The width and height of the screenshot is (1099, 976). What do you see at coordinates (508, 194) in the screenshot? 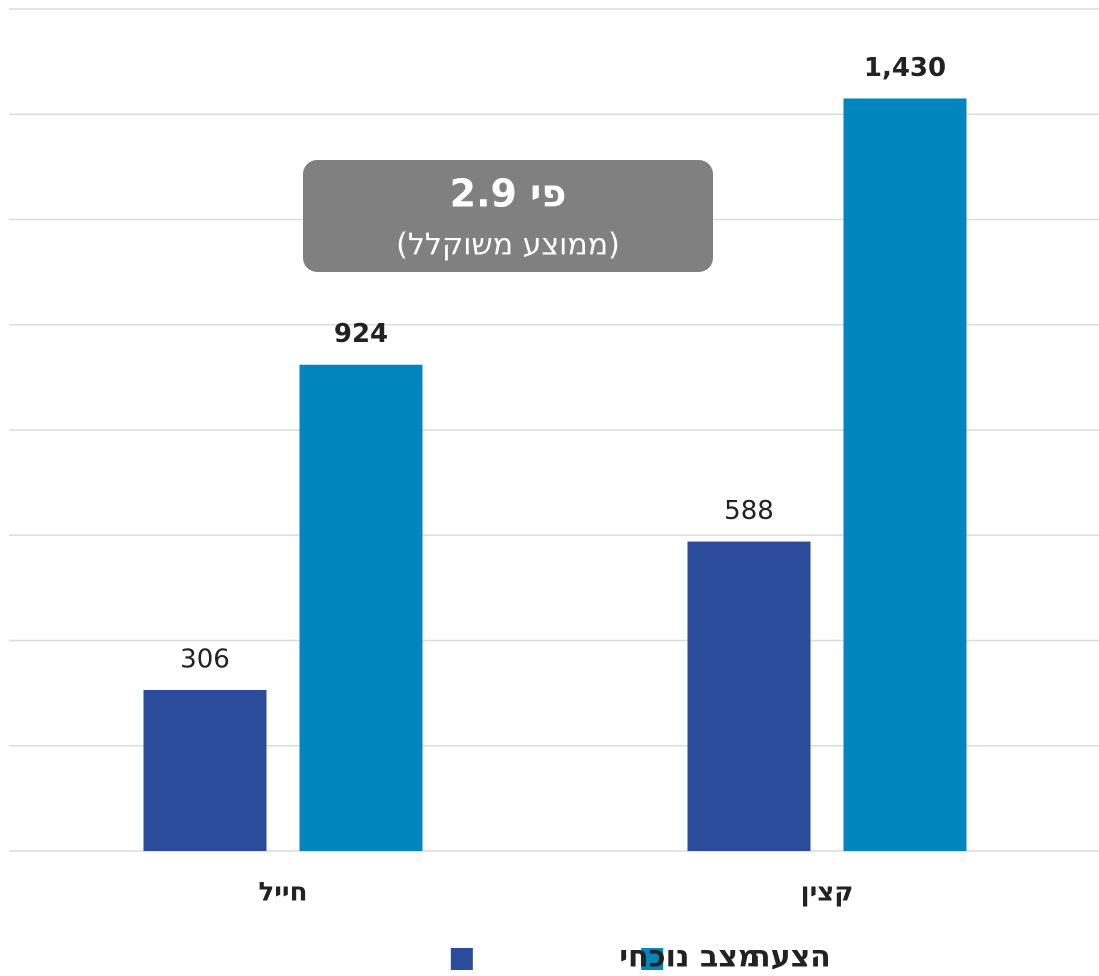
I see `annotation-title: פי 2.9` at bounding box center [508, 194].